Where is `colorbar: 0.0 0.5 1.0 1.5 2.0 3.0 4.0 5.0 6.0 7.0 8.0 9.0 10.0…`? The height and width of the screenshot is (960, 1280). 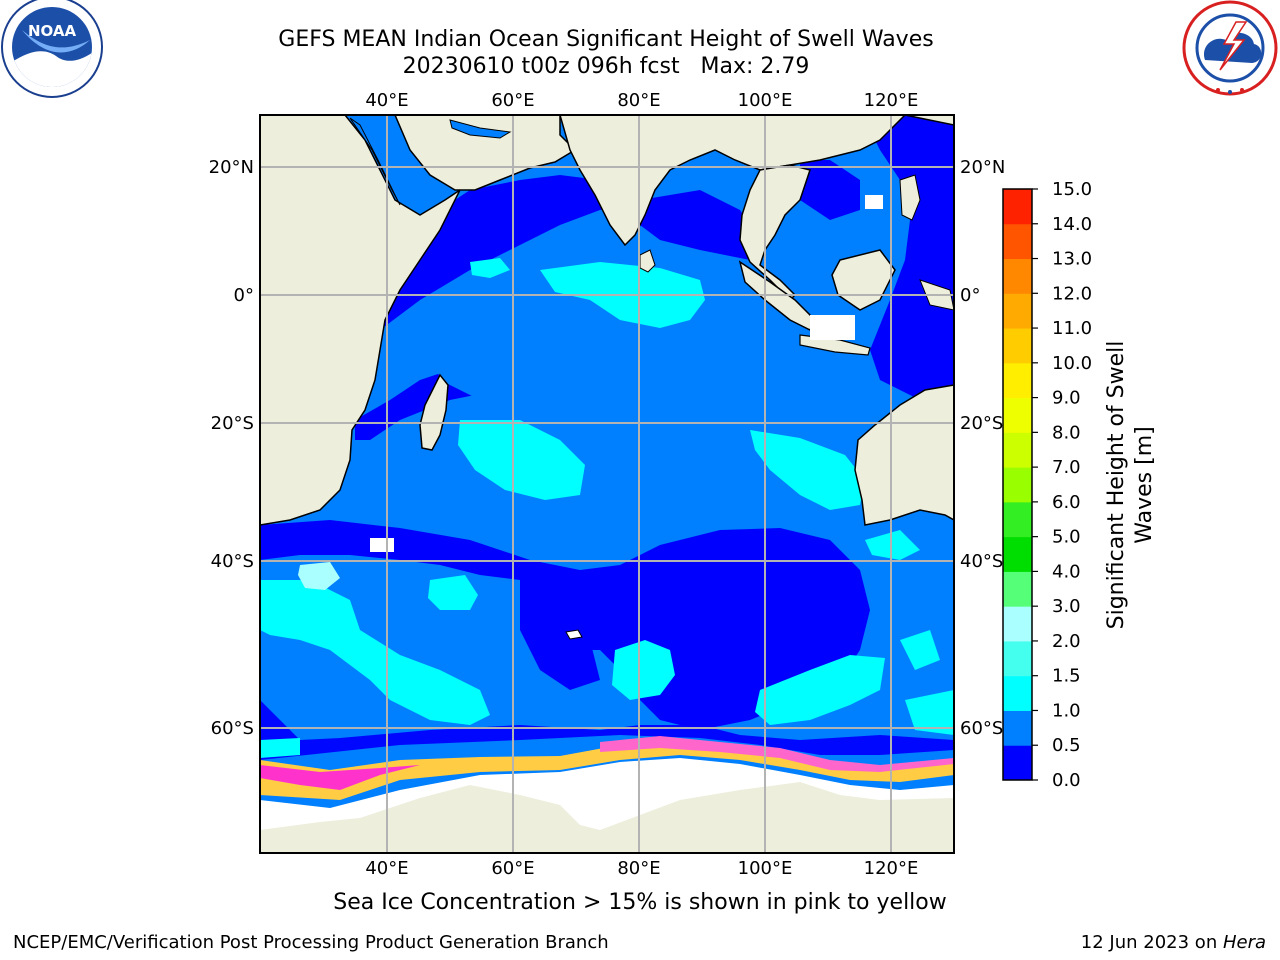
colorbar: 0.0 0.5 1.0 1.5 2.0 3.0 4.0 5.0 6.0 7.0 8.0 9.0 10.0… is located at coordinates (1079, 485).